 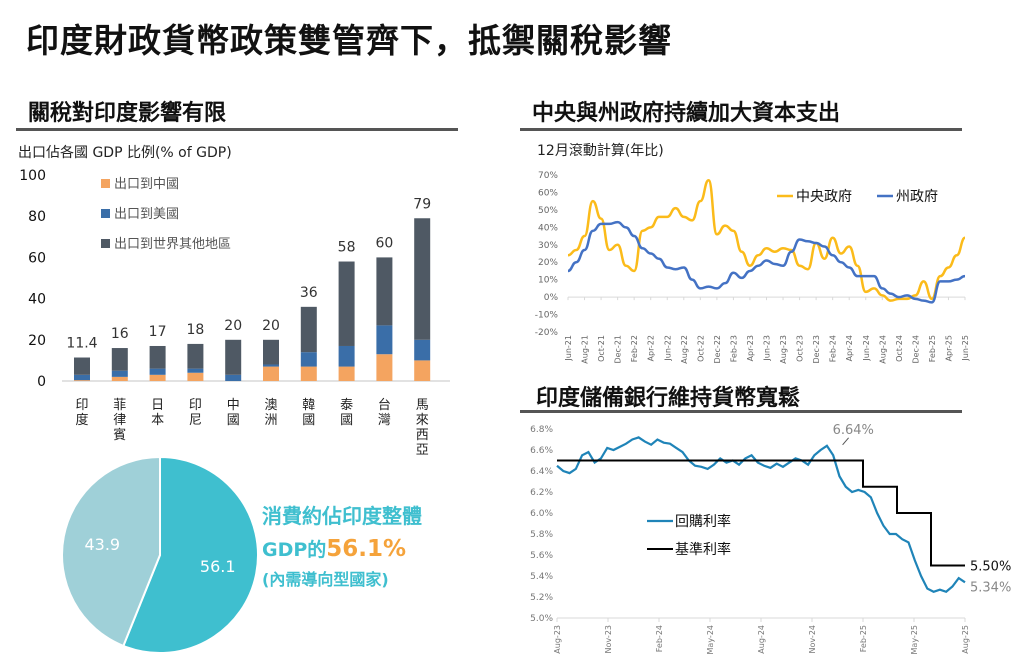 I want to click on y-tick-label: 0, so click(x=41, y=382).